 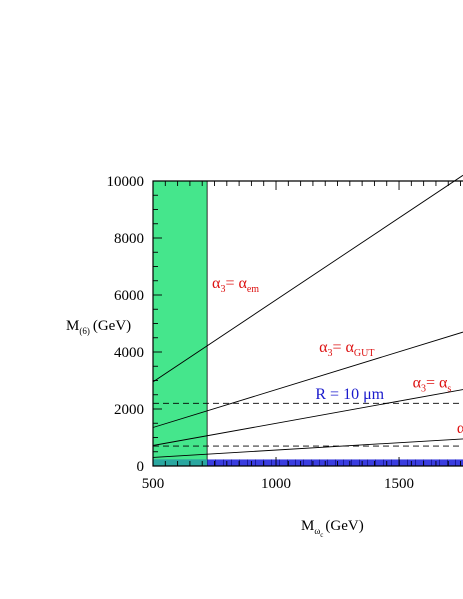 What do you see at coordinates (129, 239) in the screenshot?
I see `y-tick-label: 8000` at bounding box center [129, 239].